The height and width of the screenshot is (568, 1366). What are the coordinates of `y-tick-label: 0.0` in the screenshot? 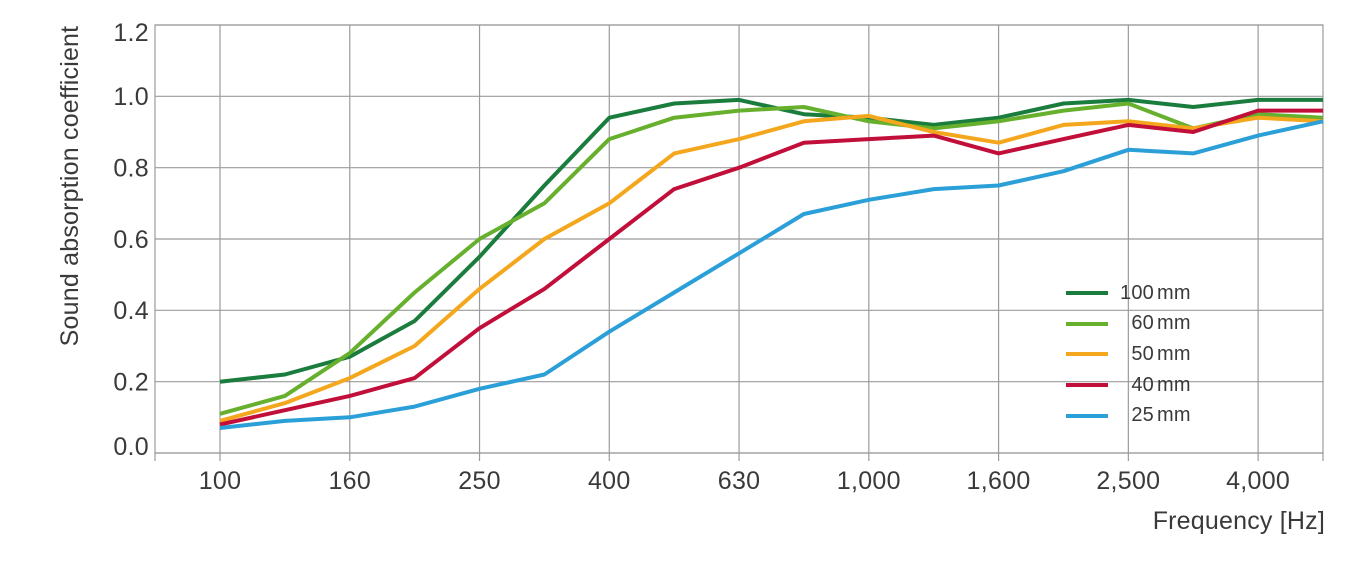 It's located at (131, 447).